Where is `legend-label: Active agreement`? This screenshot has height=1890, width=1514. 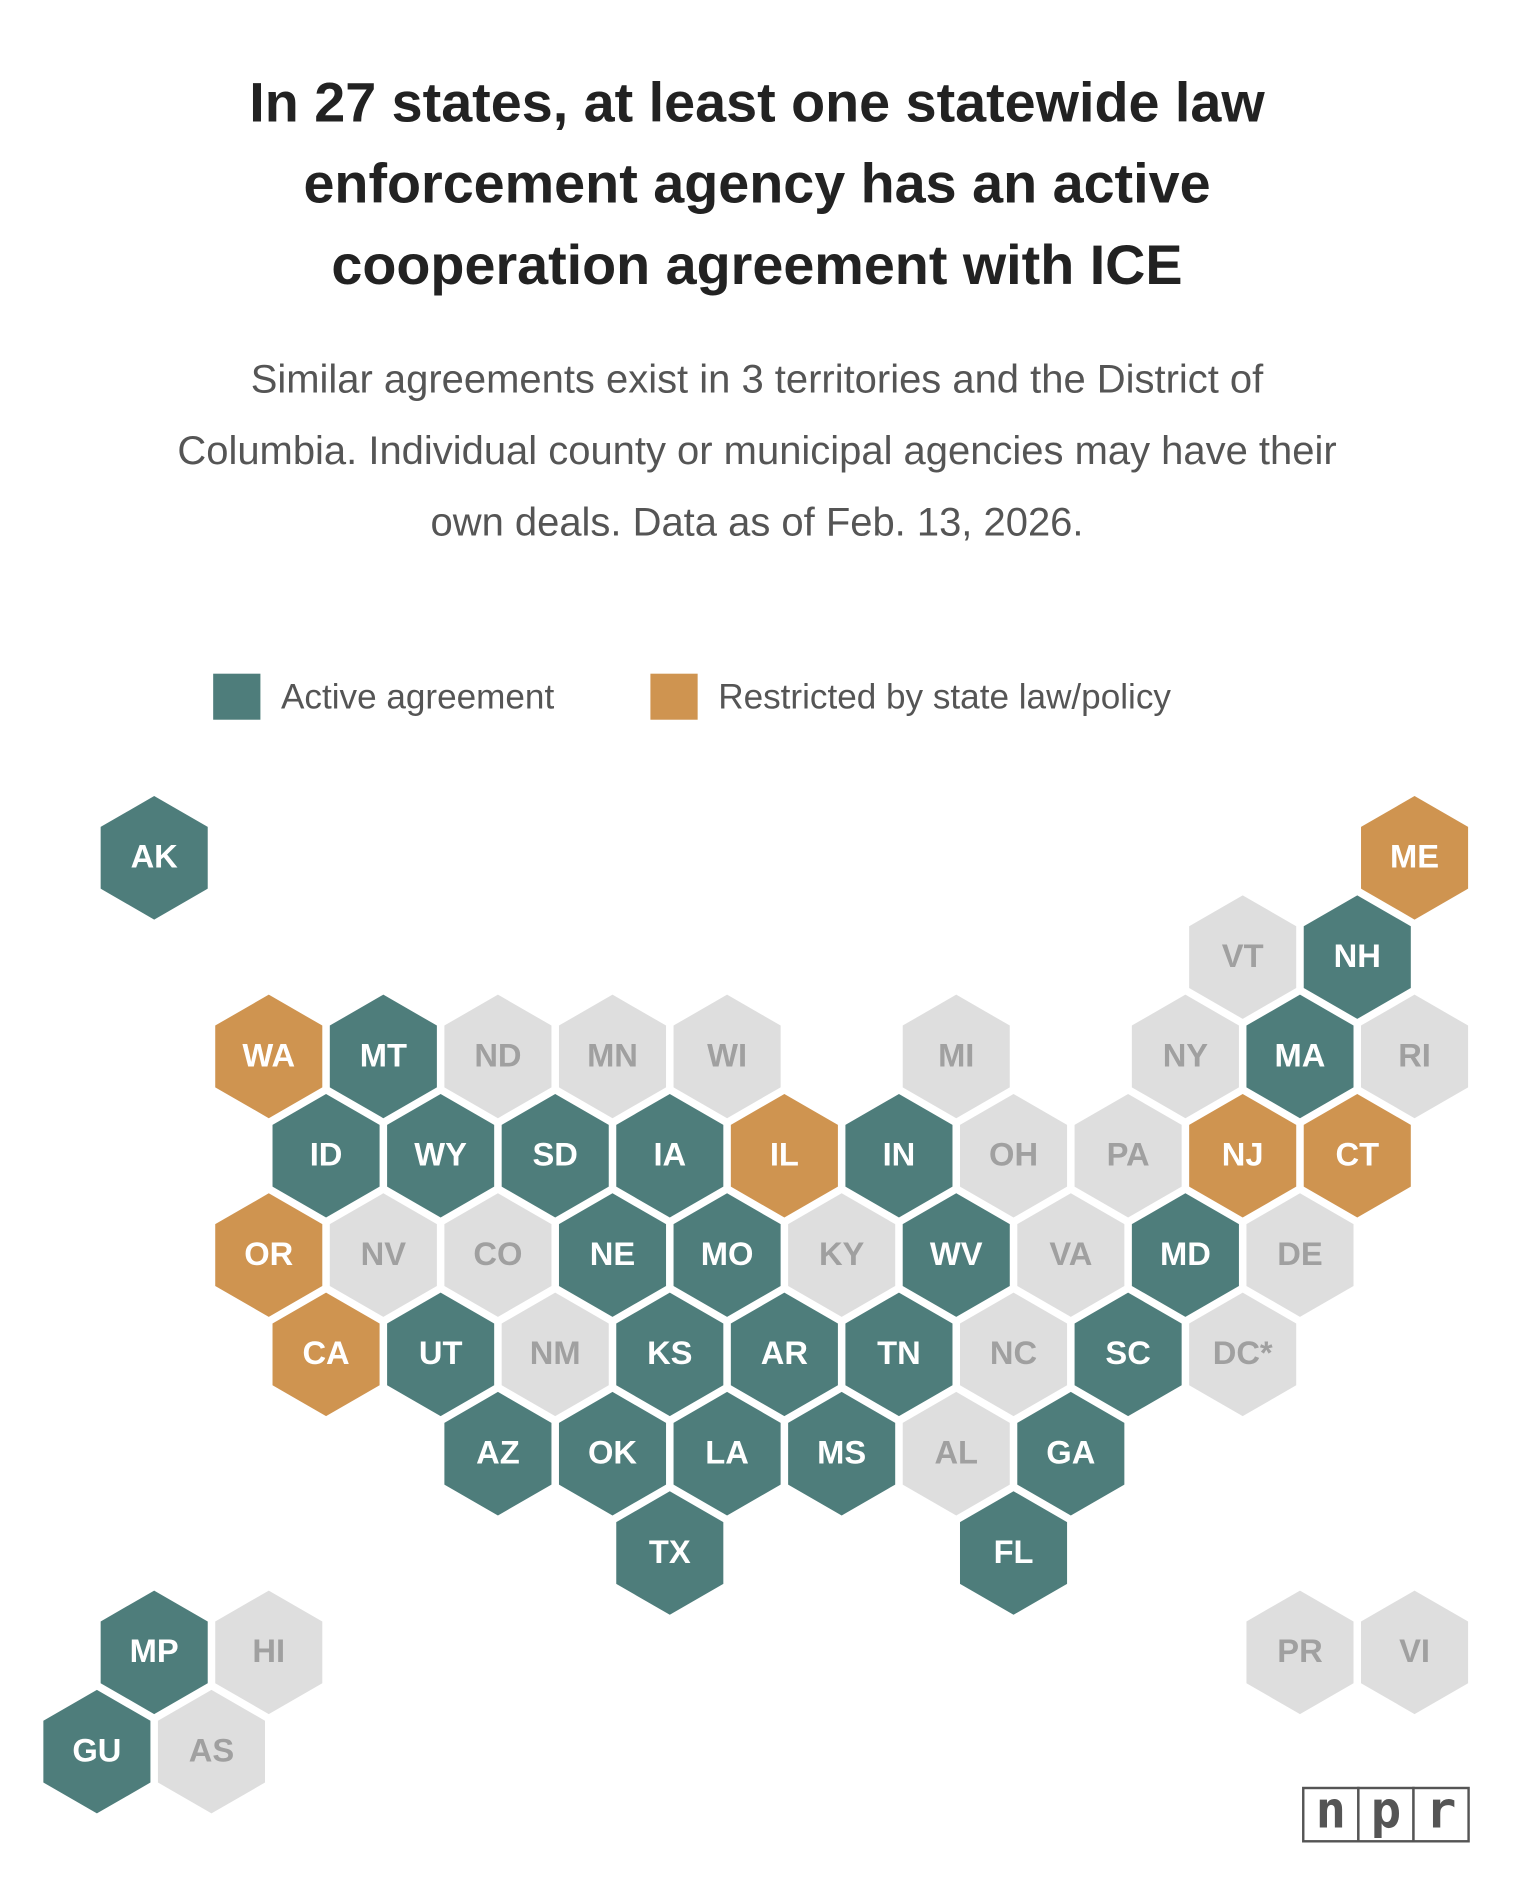
legend-label: Active agreement is located at coordinates (417, 696).